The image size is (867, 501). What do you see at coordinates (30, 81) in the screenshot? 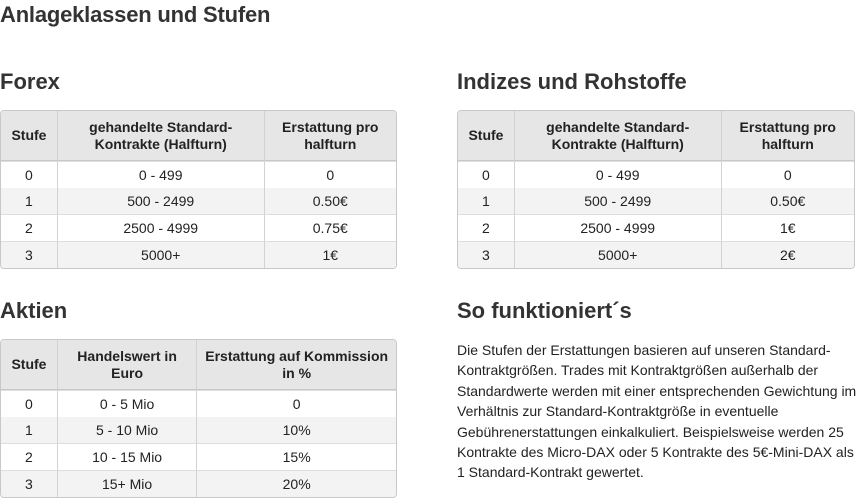
I see `forex-heading: Forex` at bounding box center [30, 81].